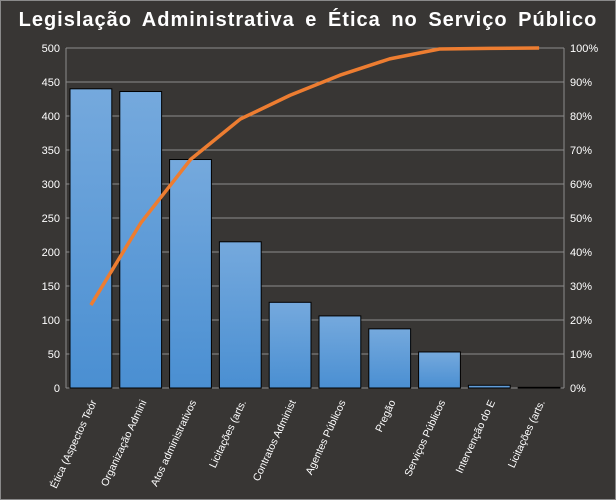 The width and height of the screenshot is (616, 500). What do you see at coordinates (581, 151) in the screenshot?
I see `y2-tick-label: 70%` at bounding box center [581, 151].